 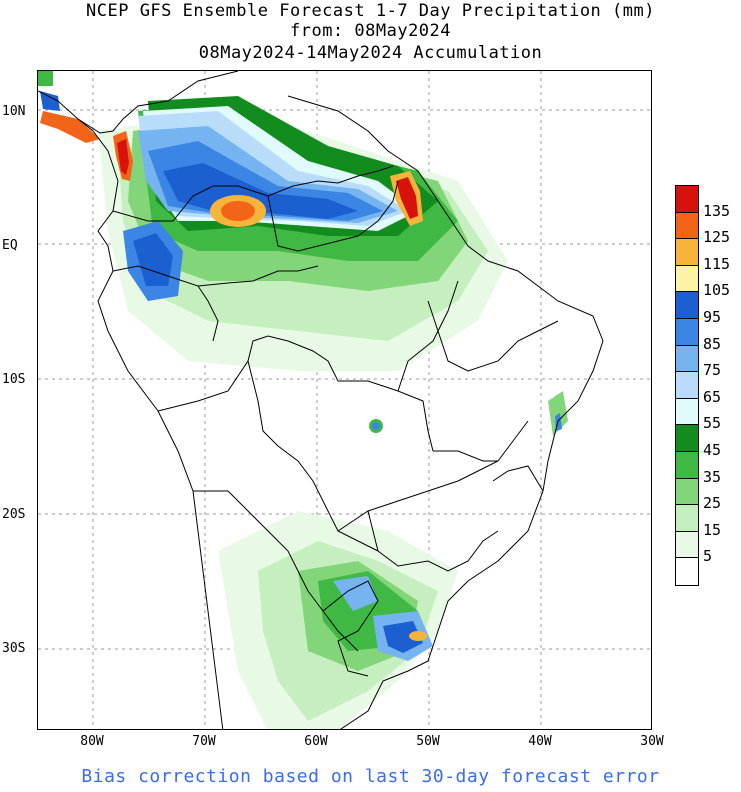 I want to click on lon-label-30w: 30W, so click(x=652, y=741).